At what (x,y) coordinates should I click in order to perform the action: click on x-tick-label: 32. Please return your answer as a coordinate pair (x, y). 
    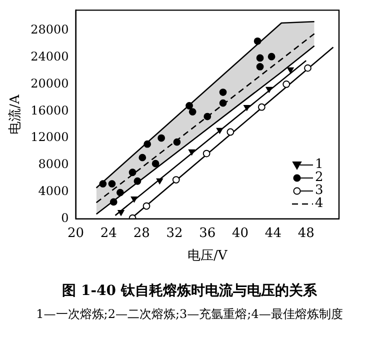
    Looking at the image, I should click on (174, 233).